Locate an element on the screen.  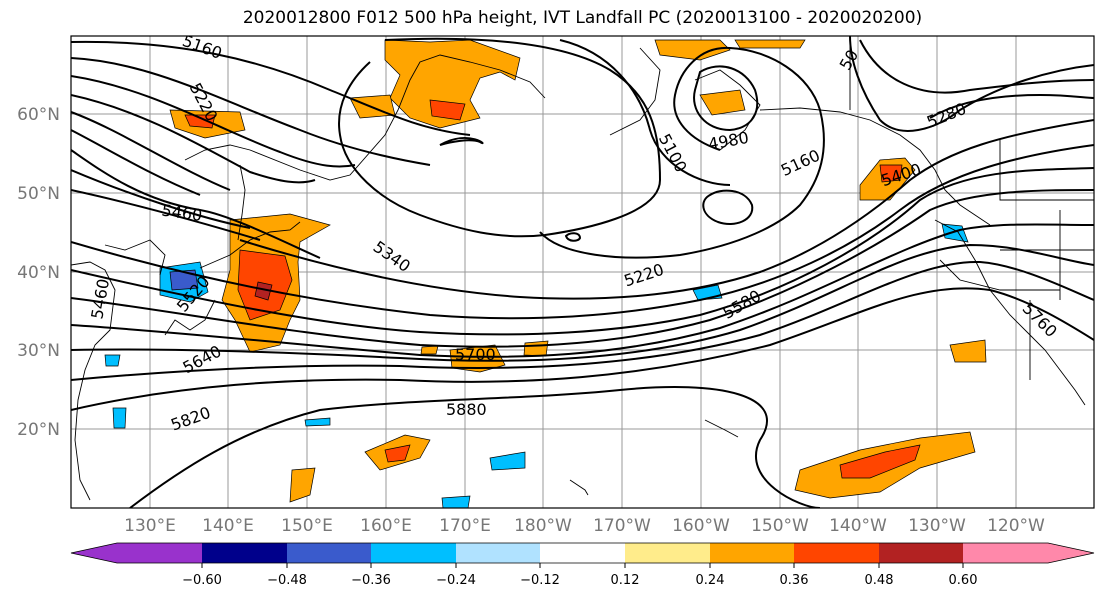
colorbar-extend-low is located at coordinates (94, 553).